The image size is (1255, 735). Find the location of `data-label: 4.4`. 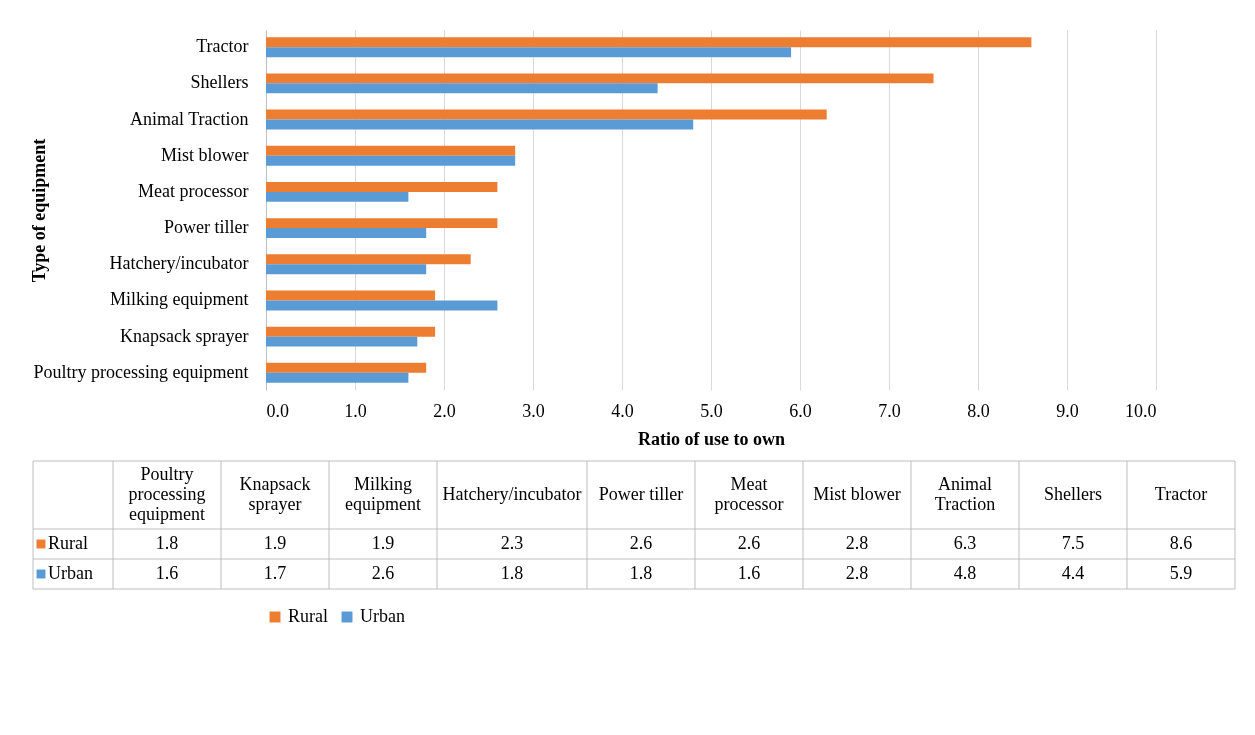

data-label: 4.4 is located at coordinates (1073, 573).